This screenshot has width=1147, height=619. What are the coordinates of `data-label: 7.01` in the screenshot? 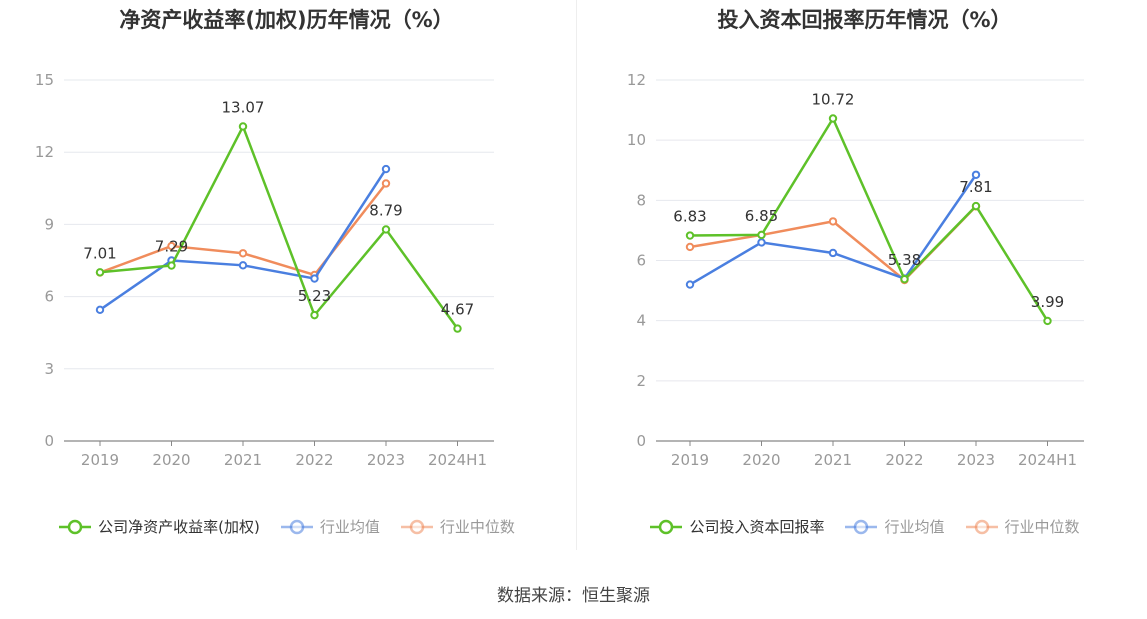 It's located at (99, 253).